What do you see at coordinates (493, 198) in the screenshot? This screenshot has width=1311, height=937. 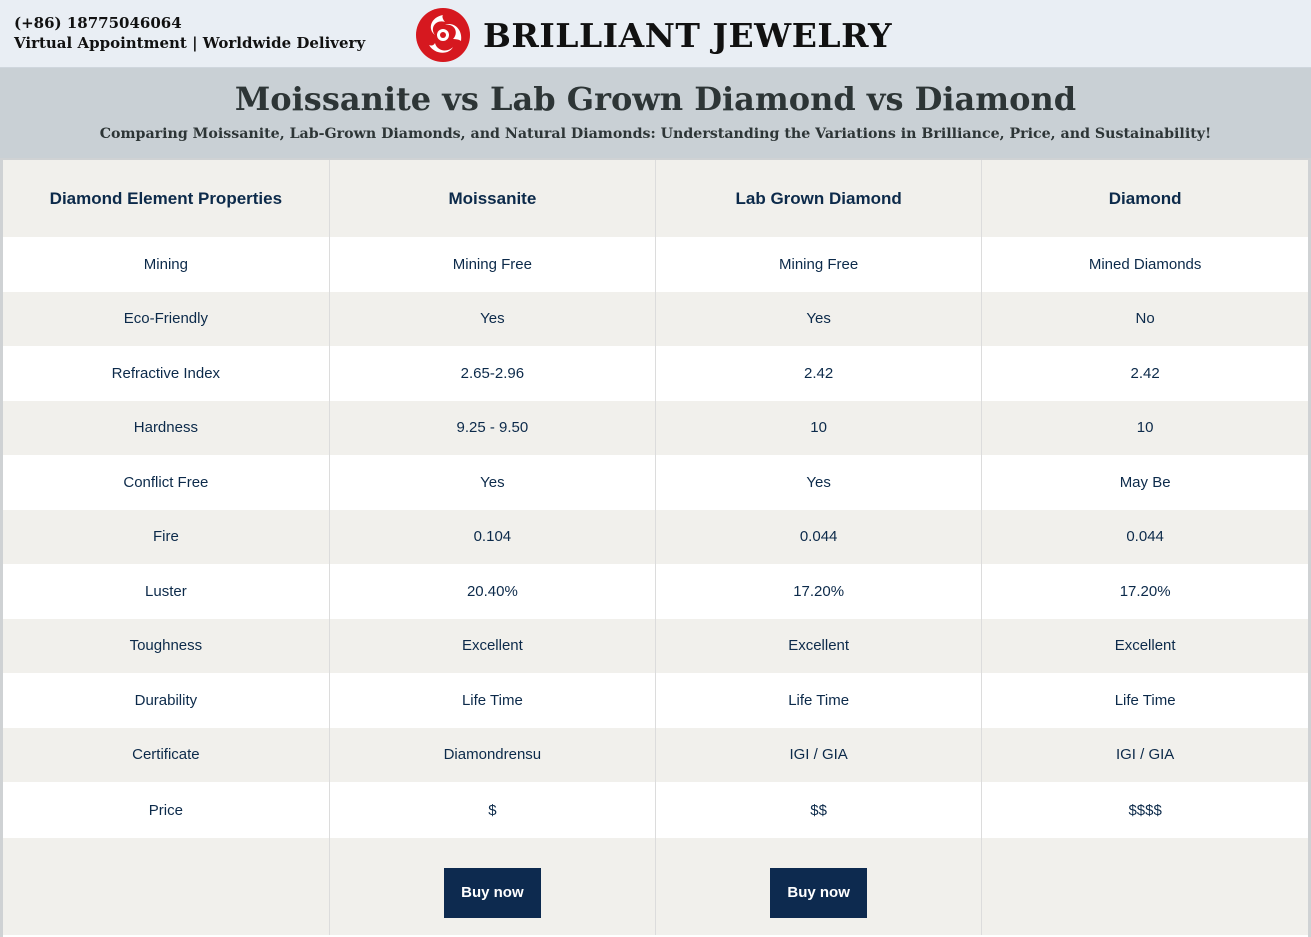 I see `header-moissanite: Moissanite` at bounding box center [493, 198].